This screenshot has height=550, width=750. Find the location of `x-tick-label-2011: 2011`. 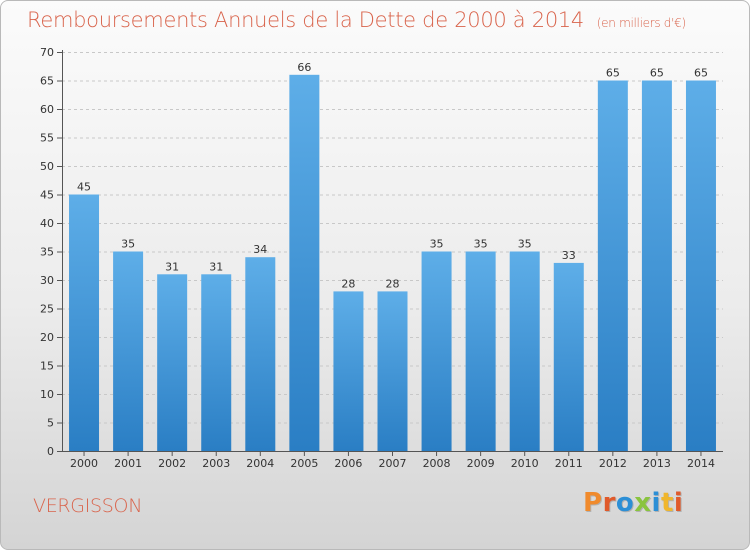

x-tick-label-2011: 2011 is located at coordinates (569, 463).